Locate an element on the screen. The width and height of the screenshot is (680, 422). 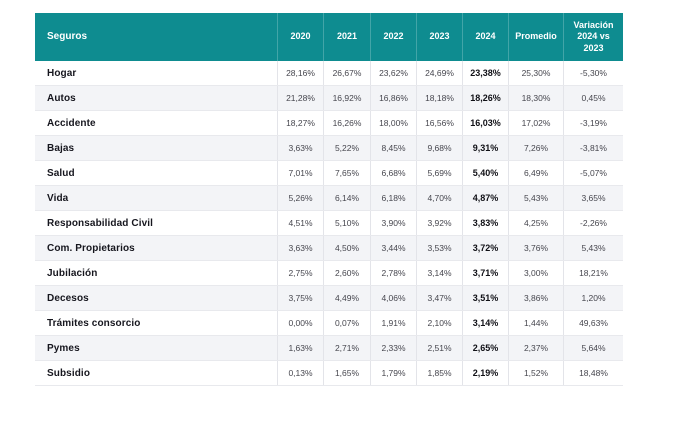
row-label: Bajas is located at coordinates (61, 148).